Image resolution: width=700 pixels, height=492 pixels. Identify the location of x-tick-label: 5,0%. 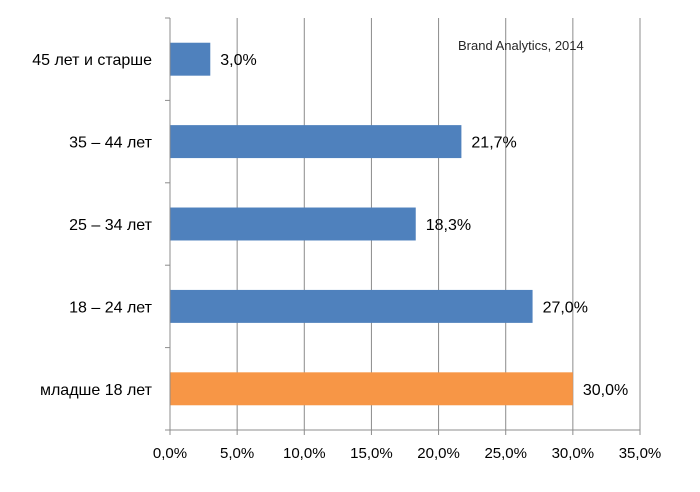
(237, 453).